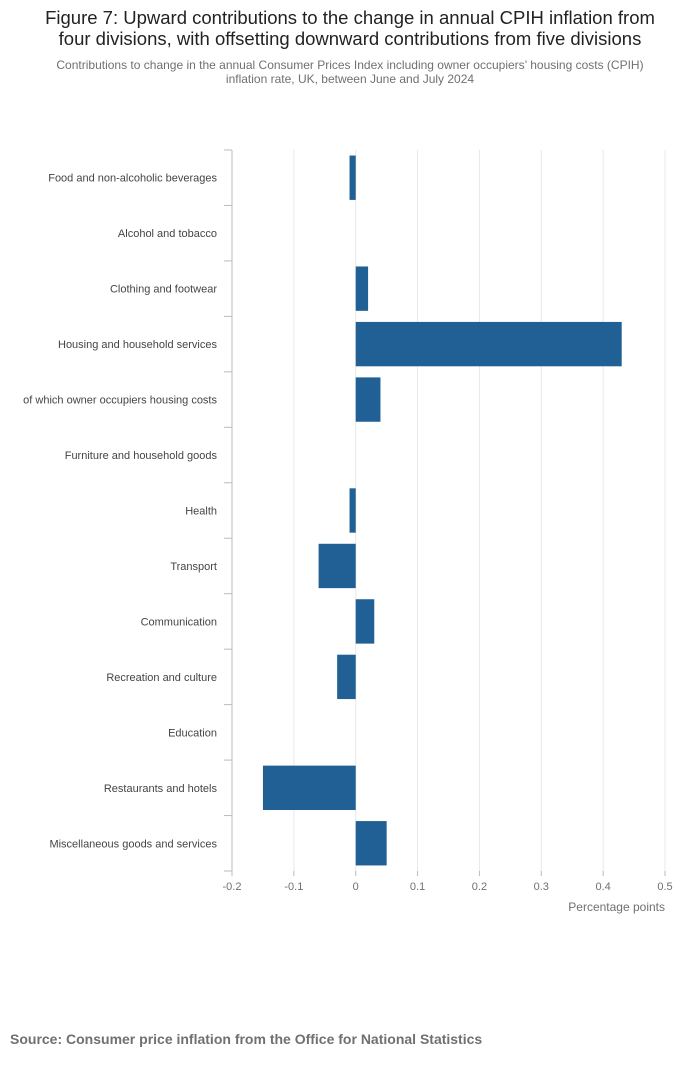 This screenshot has height=1067, width=700. Describe the element at coordinates (137, 345) in the screenshot. I see `category-label: Housing and household services` at that location.